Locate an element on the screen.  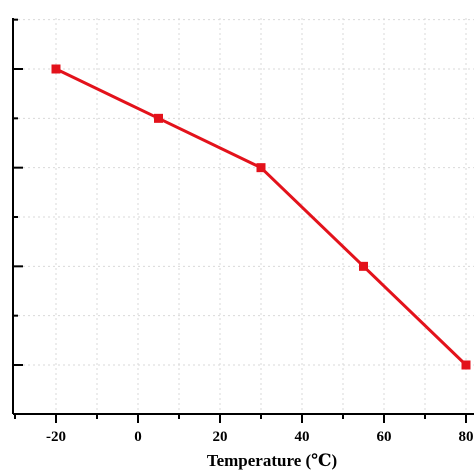
x-tick-labels: -20 0 20 40 60 80 is located at coordinates (260, 437).